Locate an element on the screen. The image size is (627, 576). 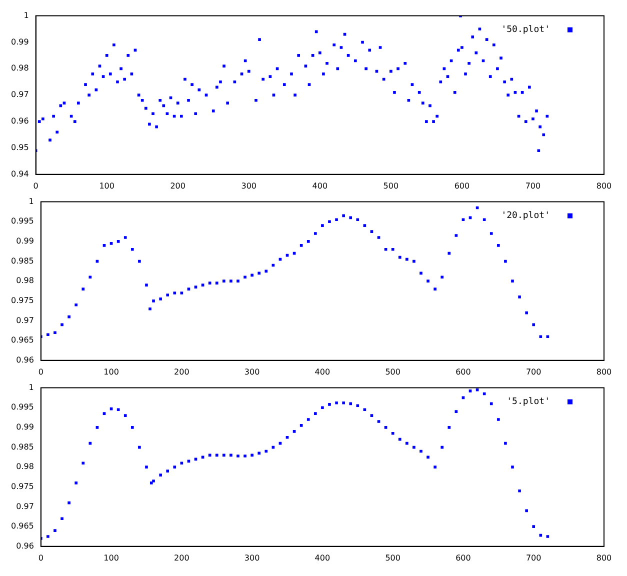
legend-label: '20.plot' is located at coordinates (525, 216).